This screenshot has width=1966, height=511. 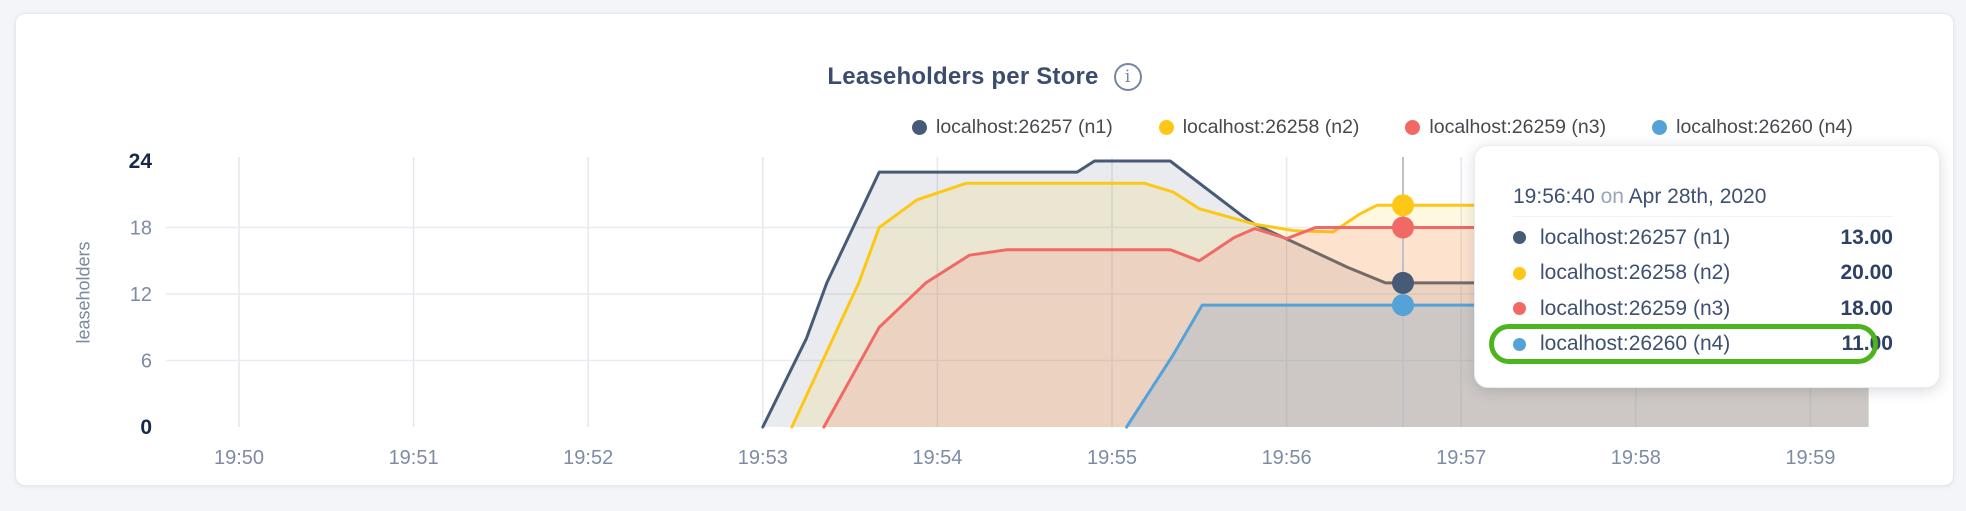 I want to click on tooltip-connector: on, so click(x=1612, y=196).